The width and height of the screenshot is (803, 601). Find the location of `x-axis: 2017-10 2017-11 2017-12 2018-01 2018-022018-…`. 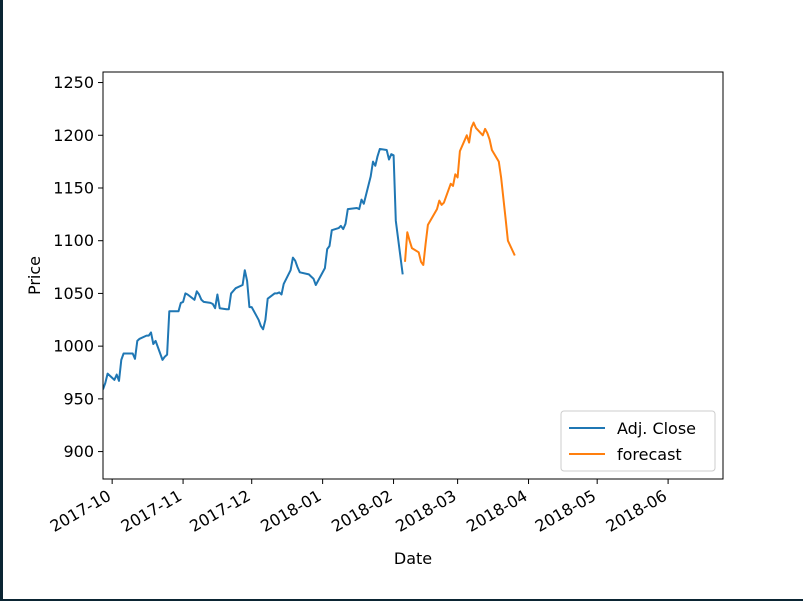

x-axis: 2017-10 2017-11 2017-12 2018-01 2018-022018-… is located at coordinates (358, 507).